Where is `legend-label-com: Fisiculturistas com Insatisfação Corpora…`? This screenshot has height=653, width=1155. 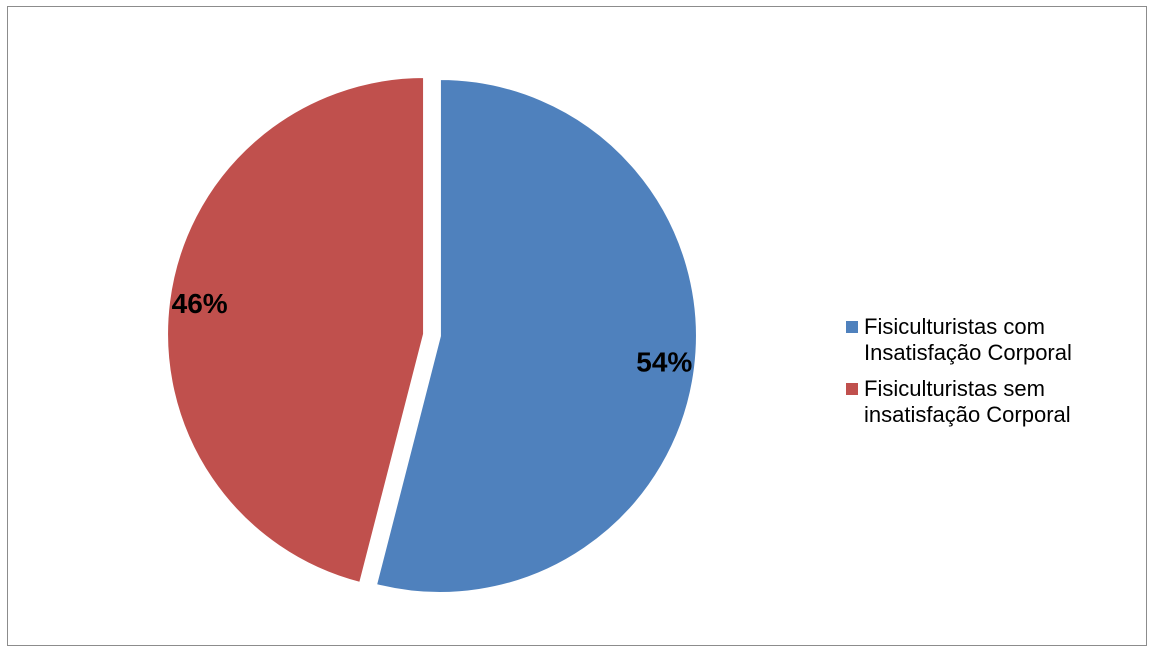
legend-label-com: Fisiculturistas com Insatisfação Corpora… is located at coordinates (968, 339).